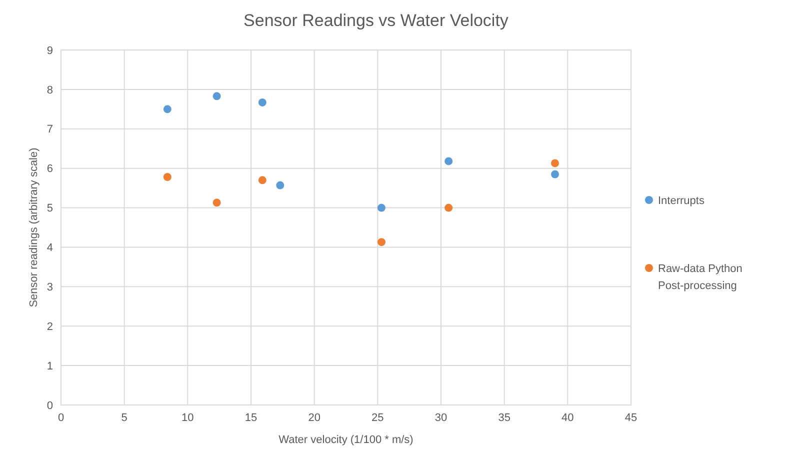  Describe the element at coordinates (49, 366) in the screenshot. I see `y-tick-label: 1` at that location.